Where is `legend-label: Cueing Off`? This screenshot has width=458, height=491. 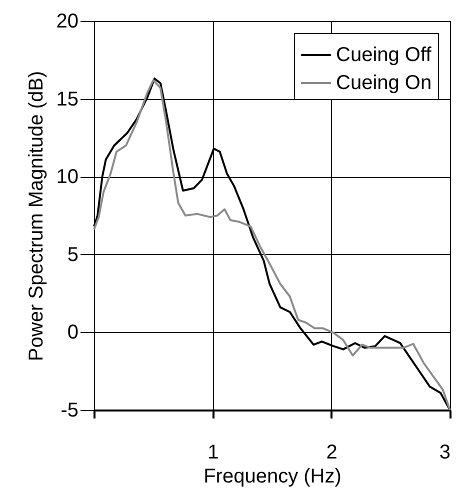 legend-label: Cueing Off is located at coordinates (384, 55).